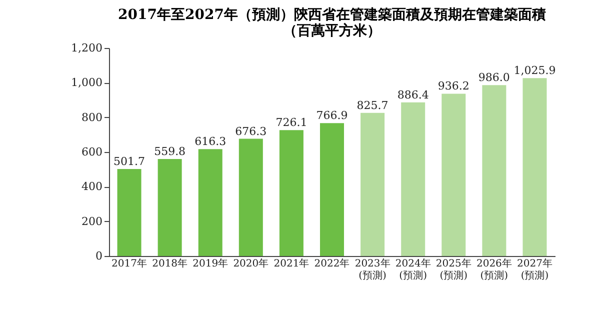 The height and width of the screenshot is (310, 605). What do you see at coordinates (86, 48) in the screenshot?
I see `y-tick-label: 1,200` at bounding box center [86, 48].